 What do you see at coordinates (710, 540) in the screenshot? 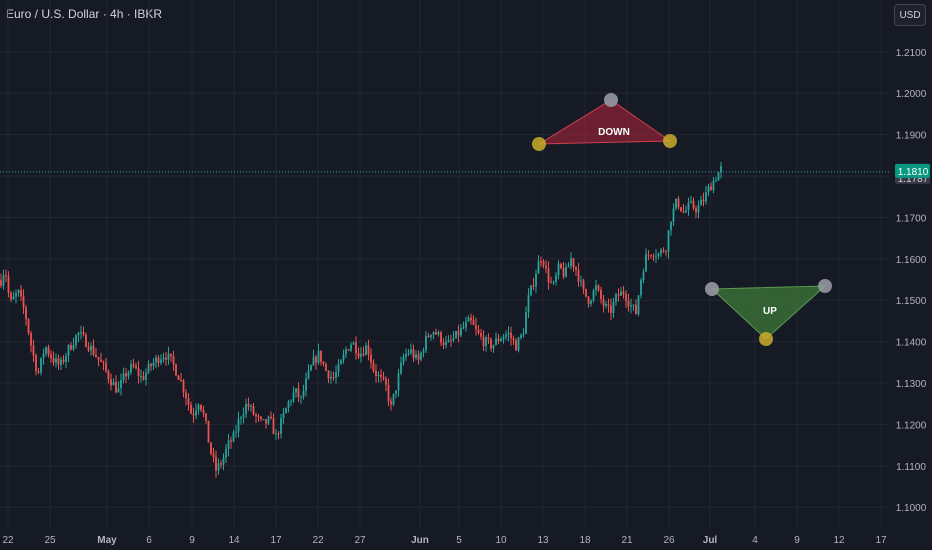
I see `x-tick-label: Jul` at bounding box center [710, 540].